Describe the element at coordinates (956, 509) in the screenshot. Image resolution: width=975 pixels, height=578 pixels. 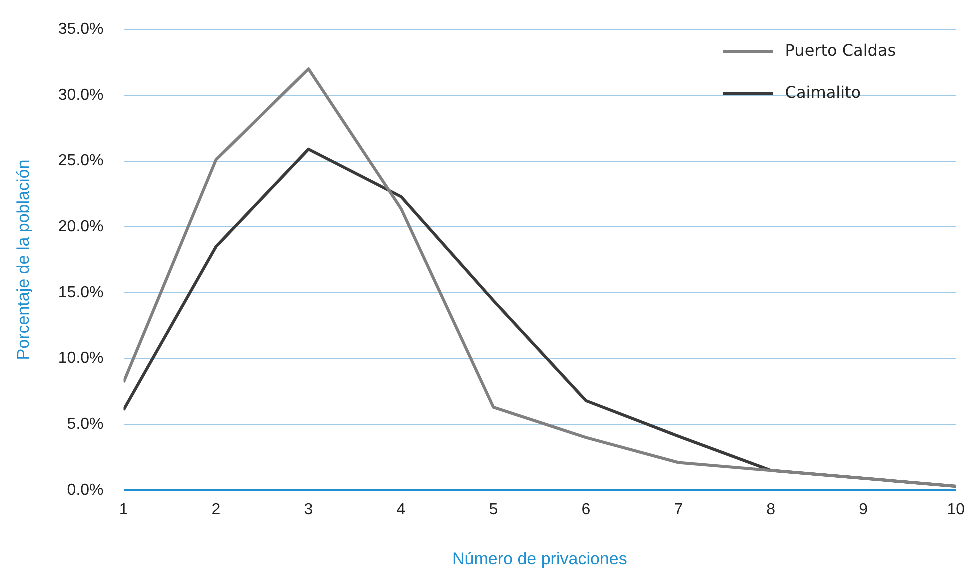
I see `x-tick-label: 10` at that location.